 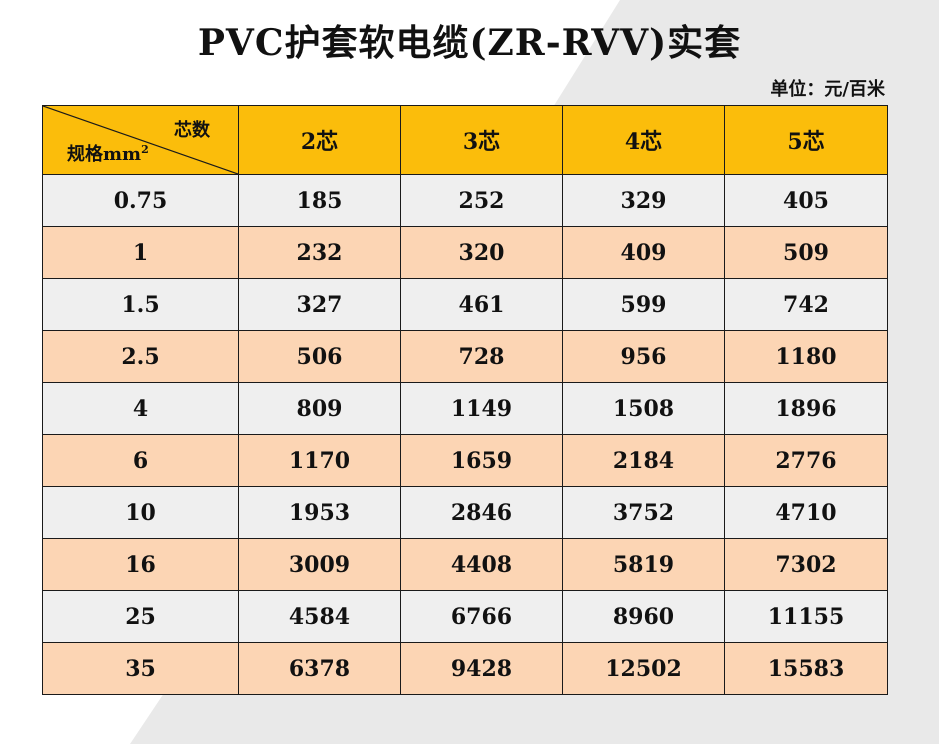 What do you see at coordinates (481, 140) in the screenshot?
I see `column-header-3core: 3芯` at bounding box center [481, 140].